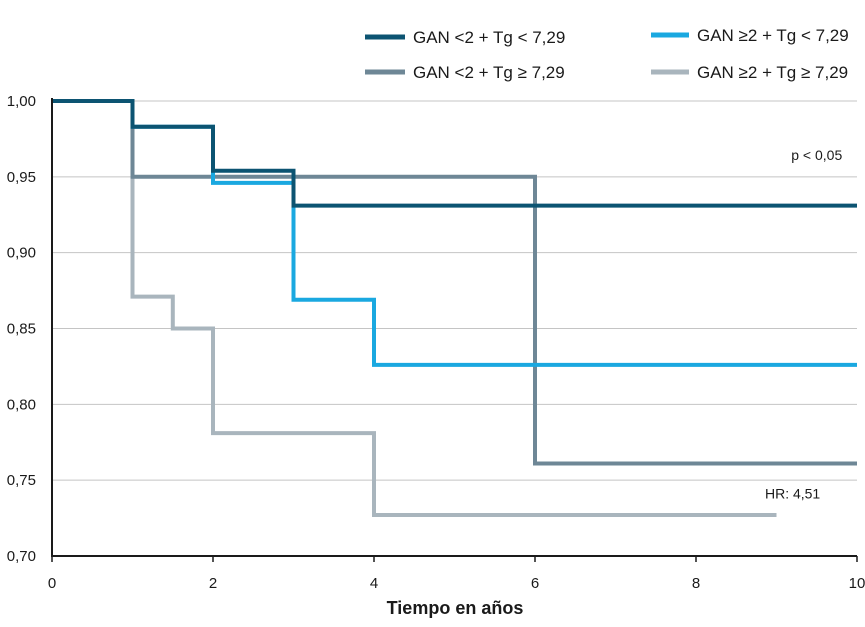 The width and height of the screenshot is (865, 627). I want to click on y-tick-label: 0,80, so click(21, 404).